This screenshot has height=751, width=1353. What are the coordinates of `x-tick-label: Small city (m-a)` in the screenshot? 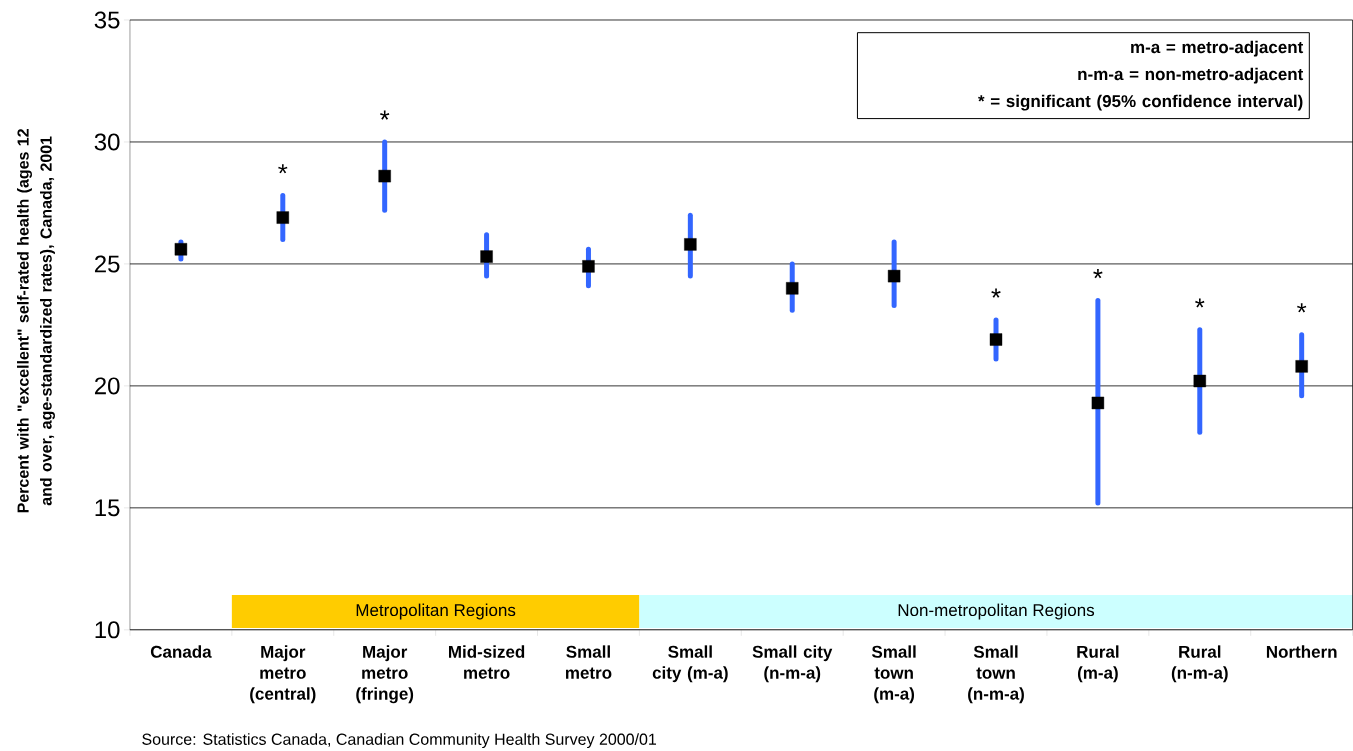 It's located at (690, 663).